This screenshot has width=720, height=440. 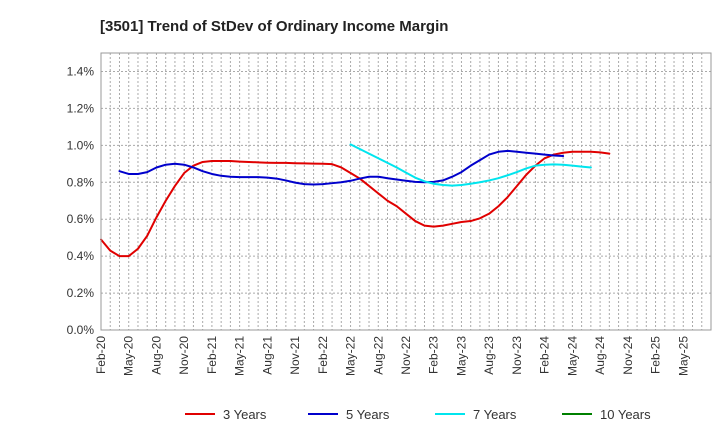 What do you see at coordinates (517, 355) in the screenshot?
I see `x-tick-label: Nov-23` at bounding box center [517, 355].